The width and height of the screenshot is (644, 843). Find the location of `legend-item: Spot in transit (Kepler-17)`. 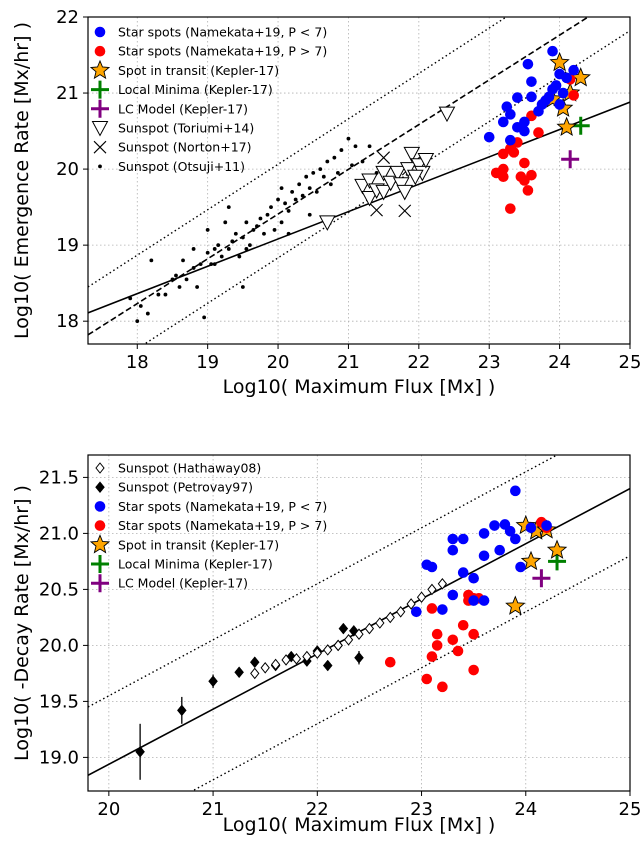

legend-item: Spot in transit (Kepler-17) is located at coordinates (184, 69).